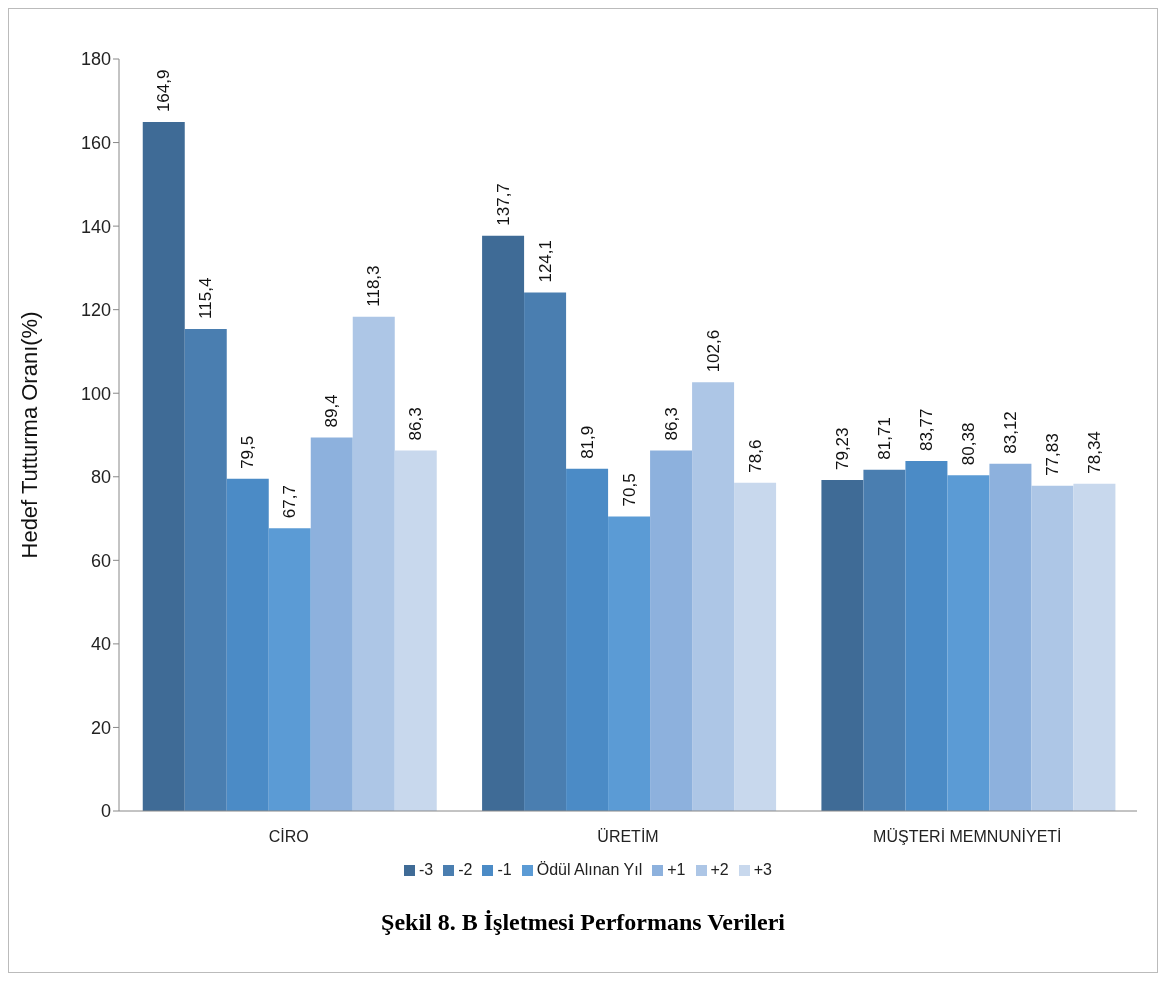 The height and width of the screenshot is (985, 1169). What do you see at coordinates (583, 922) in the screenshot?
I see `text: Şekil 8. B İşletmesi Performans Verileri` at bounding box center [583, 922].